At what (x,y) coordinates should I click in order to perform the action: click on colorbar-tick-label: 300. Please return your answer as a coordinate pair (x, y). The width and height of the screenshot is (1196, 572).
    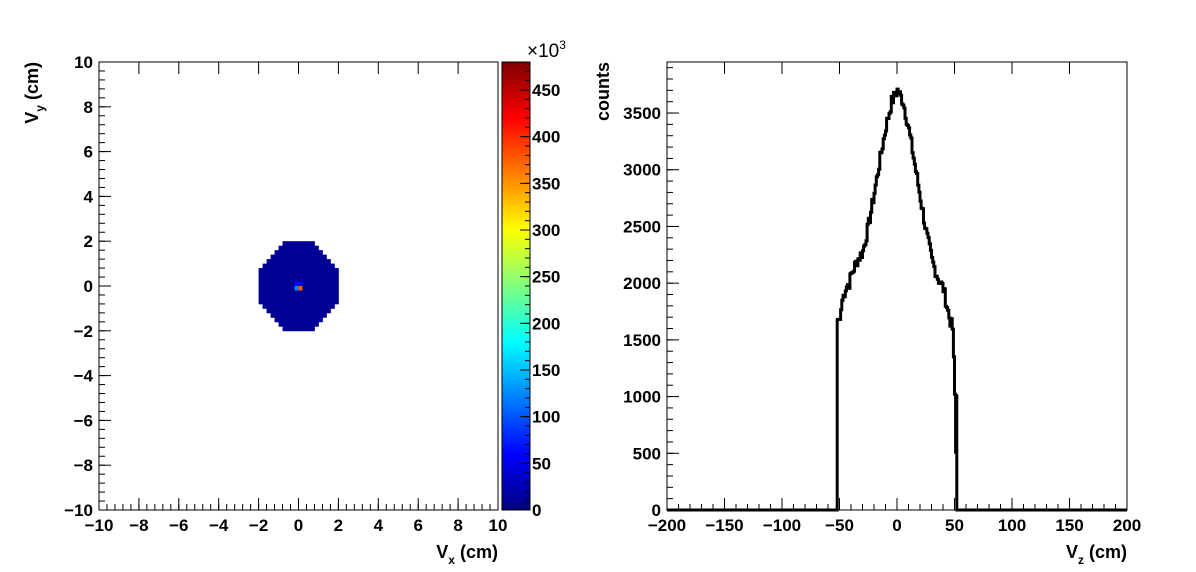
    Looking at the image, I should click on (546, 230).